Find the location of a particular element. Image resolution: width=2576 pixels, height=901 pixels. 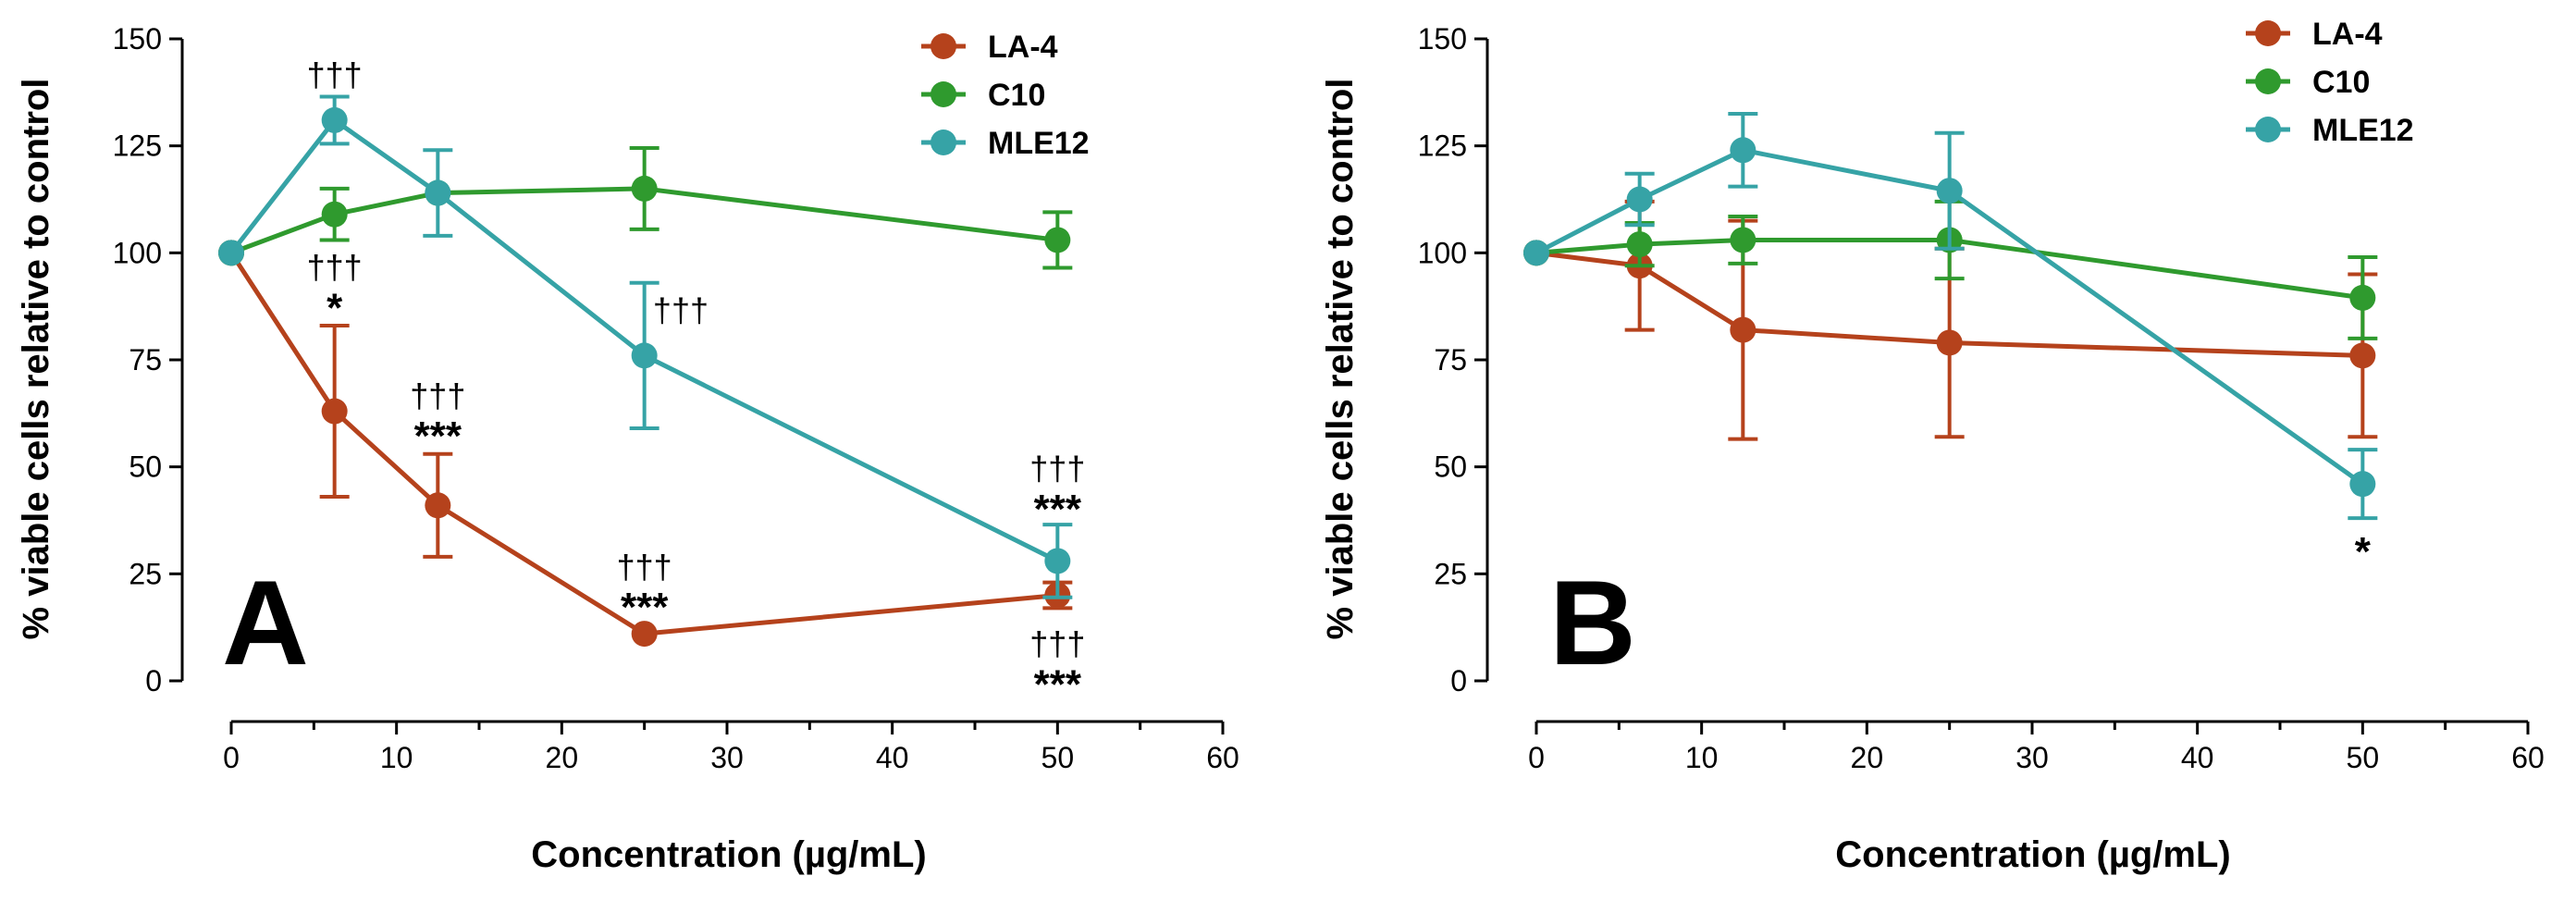

panel-b-legend-item-la-4: LA-4 is located at coordinates (2314, 34).